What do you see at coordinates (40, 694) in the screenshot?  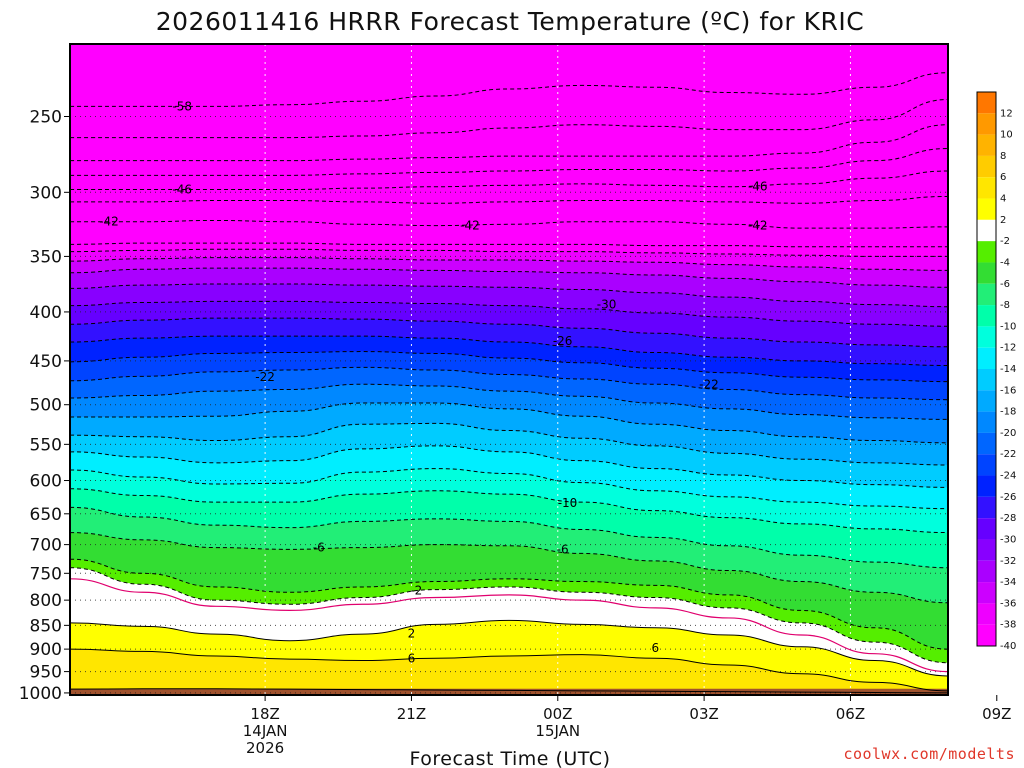 I see `pressure-tick-label: 1000` at bounding box center [40, 694].